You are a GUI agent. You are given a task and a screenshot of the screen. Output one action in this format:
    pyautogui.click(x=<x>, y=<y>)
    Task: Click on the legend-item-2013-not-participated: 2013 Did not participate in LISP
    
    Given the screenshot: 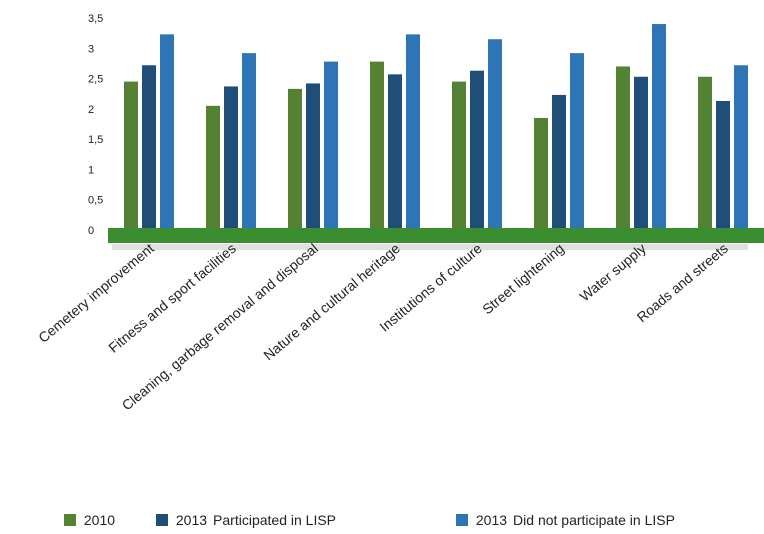 What is the action you would take?
    pyautogui.click(x=565, y=520)
    